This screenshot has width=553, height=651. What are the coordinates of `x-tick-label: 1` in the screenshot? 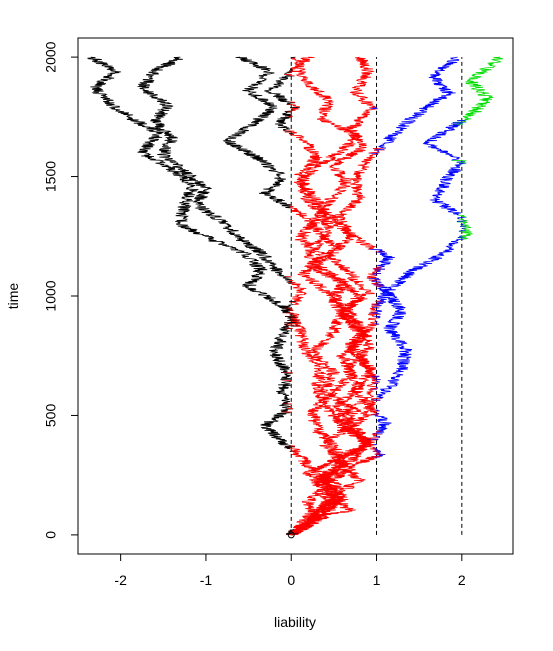 It's located at (377, 580).